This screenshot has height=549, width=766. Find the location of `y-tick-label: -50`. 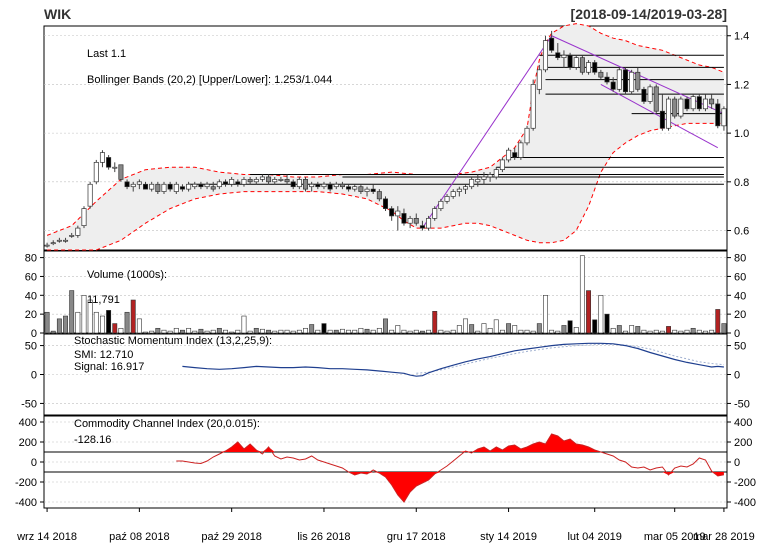

y-tick-label: -50 is located at coordinates (742, 404).